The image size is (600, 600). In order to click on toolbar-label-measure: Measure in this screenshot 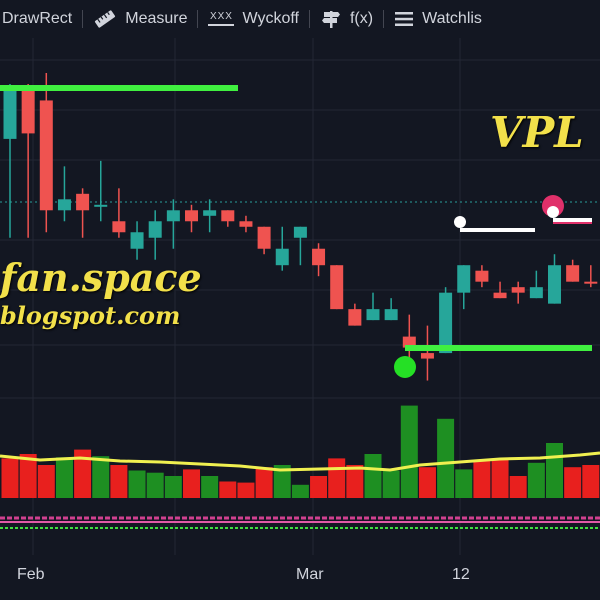, I will do `click(156, 18)`.